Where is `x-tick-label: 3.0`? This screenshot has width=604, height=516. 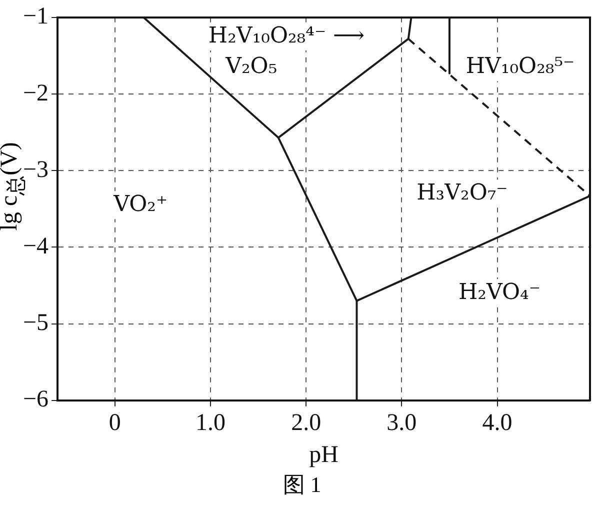 x-tick-label: 3.0 is located at coordinates (401, 423).